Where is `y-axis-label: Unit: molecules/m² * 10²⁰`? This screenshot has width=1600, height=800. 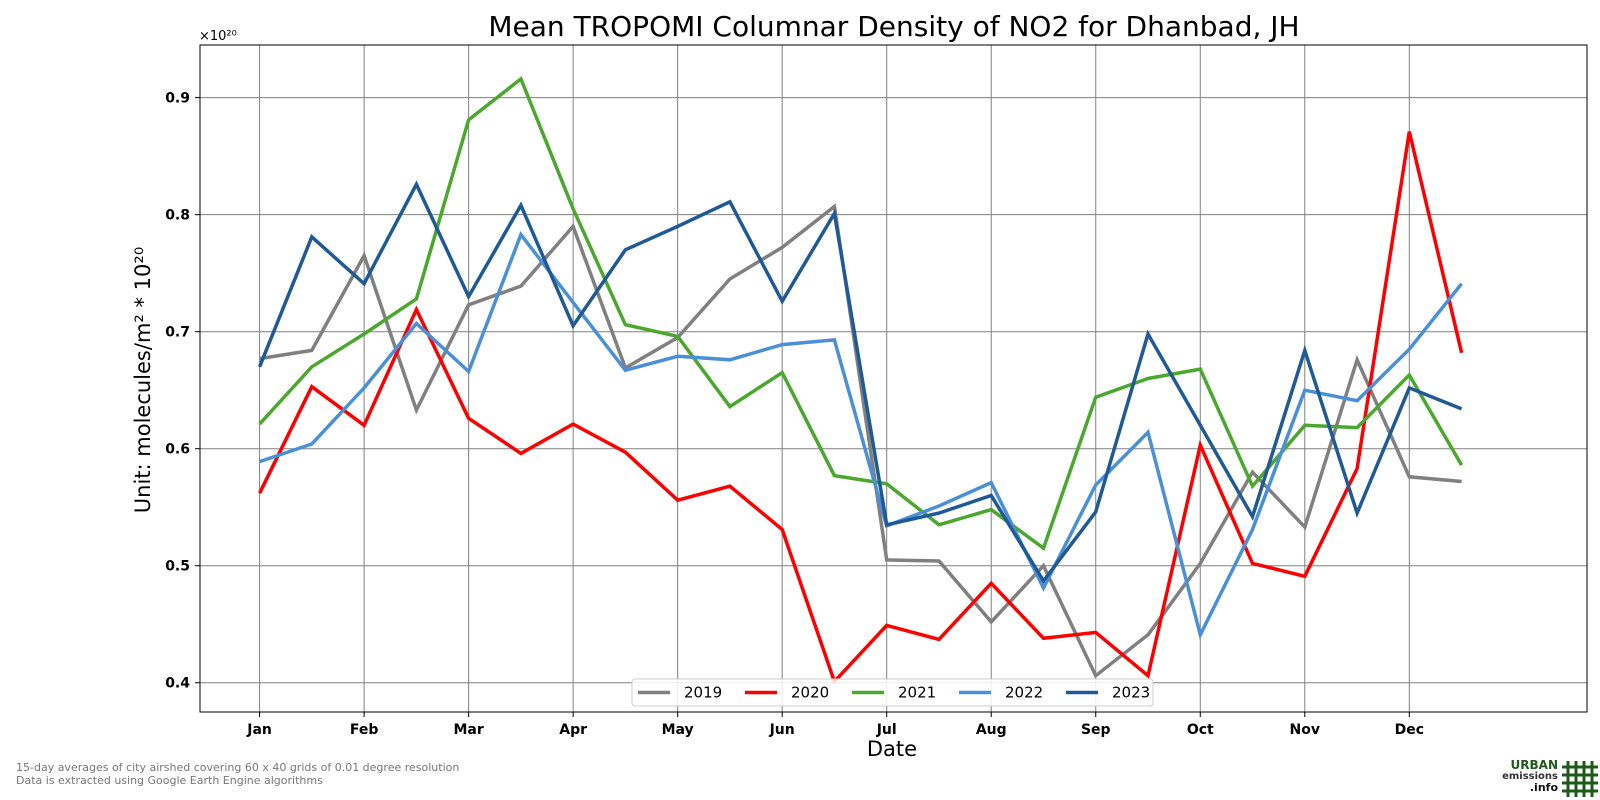
y-axis-label: Unit: molecules/m² * 10²⁰ is located at coordinates (143, 380).